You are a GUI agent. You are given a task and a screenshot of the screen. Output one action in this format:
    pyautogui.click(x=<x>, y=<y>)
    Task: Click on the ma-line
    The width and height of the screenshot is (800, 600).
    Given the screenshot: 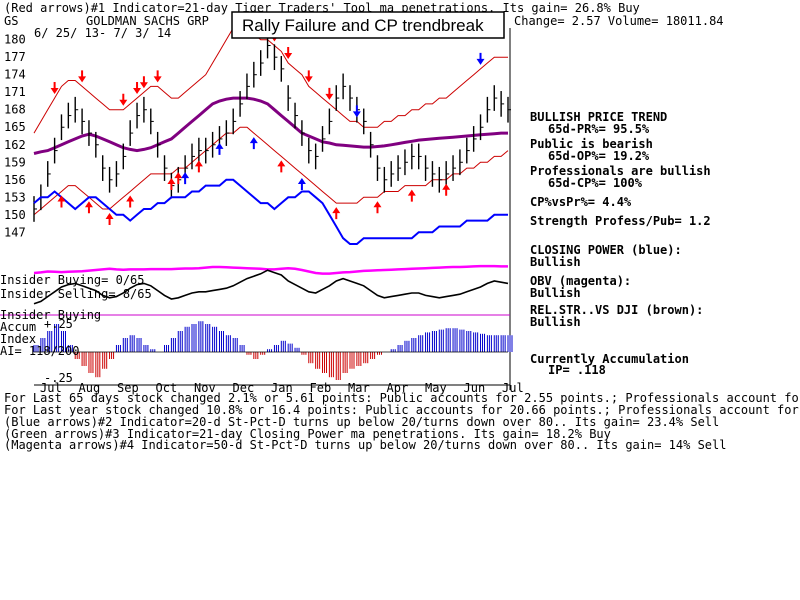 What is the action you would take?
    pyautogui.click(x=270, y=125)
    